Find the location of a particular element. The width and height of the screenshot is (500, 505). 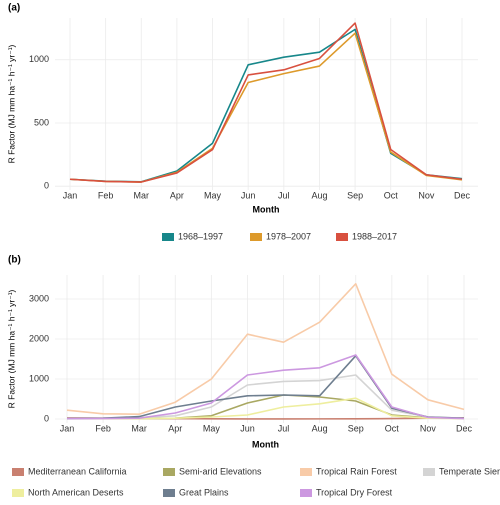

legend-label: Temperate Sierras is located at coordinates (469, 471).